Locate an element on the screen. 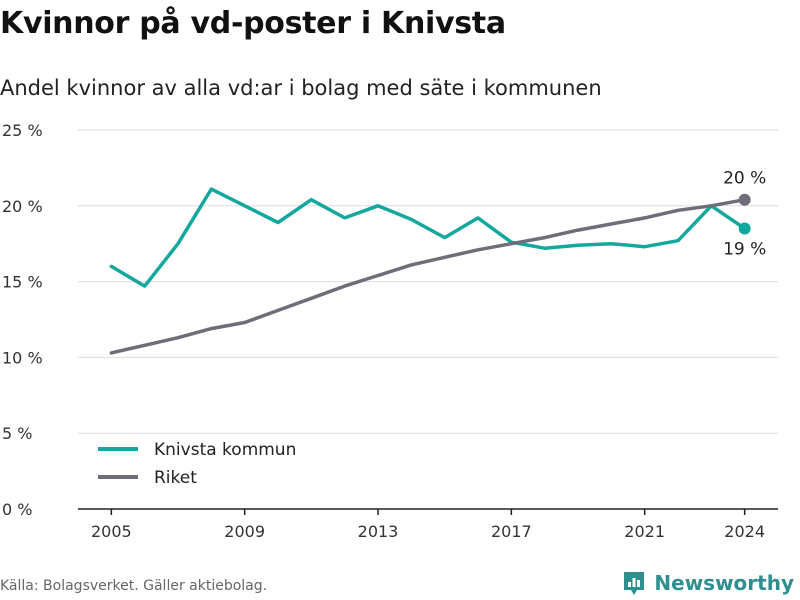 This screenshot has height=600, width=800. chart-title: Kvinnor på vd-poster i Knivsta is located at coordinates (253, 23).